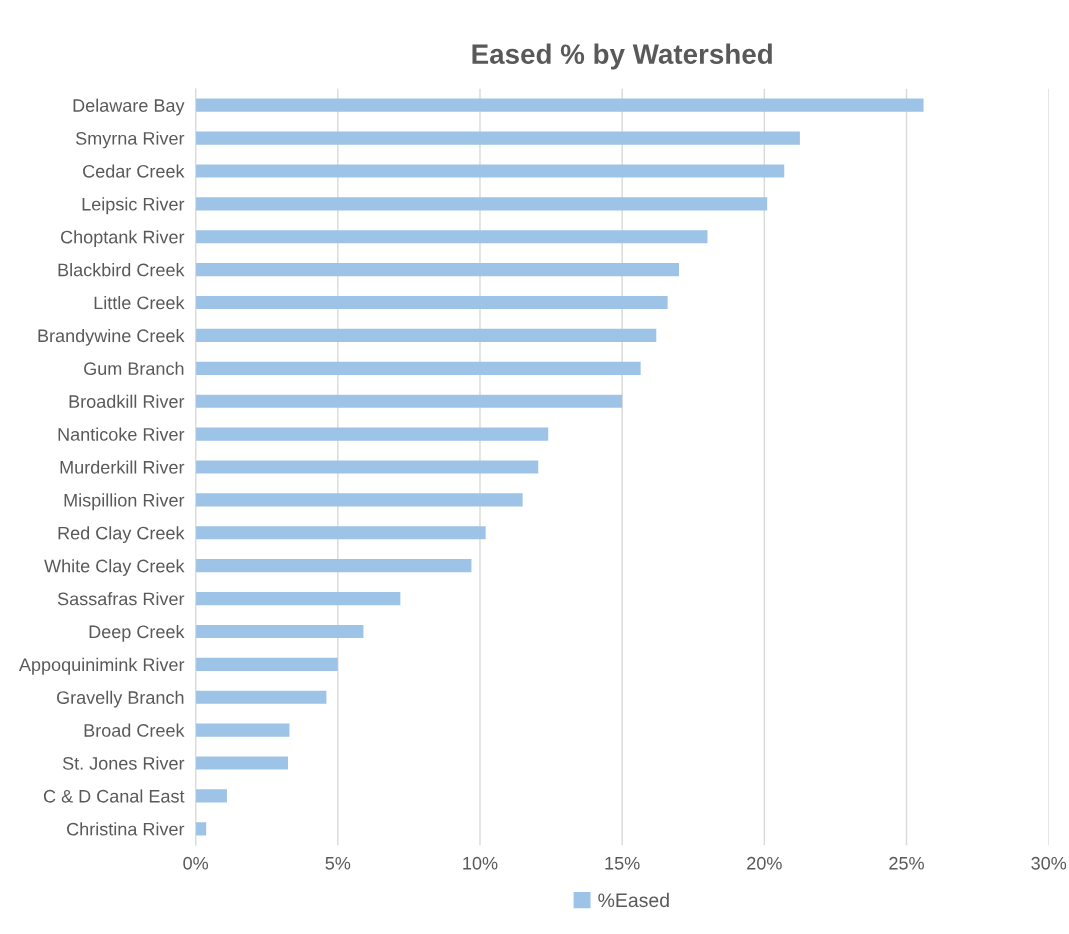  Describe the element at coordinates (134, 368) in the screenshot. I see `y-tick-label: Gum Branch` at that location.